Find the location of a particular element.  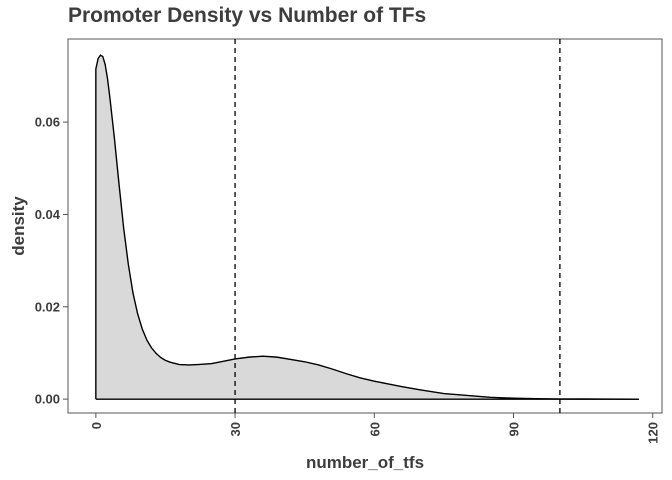

x-tick-label: 90 is located at coordinates (514, 429).